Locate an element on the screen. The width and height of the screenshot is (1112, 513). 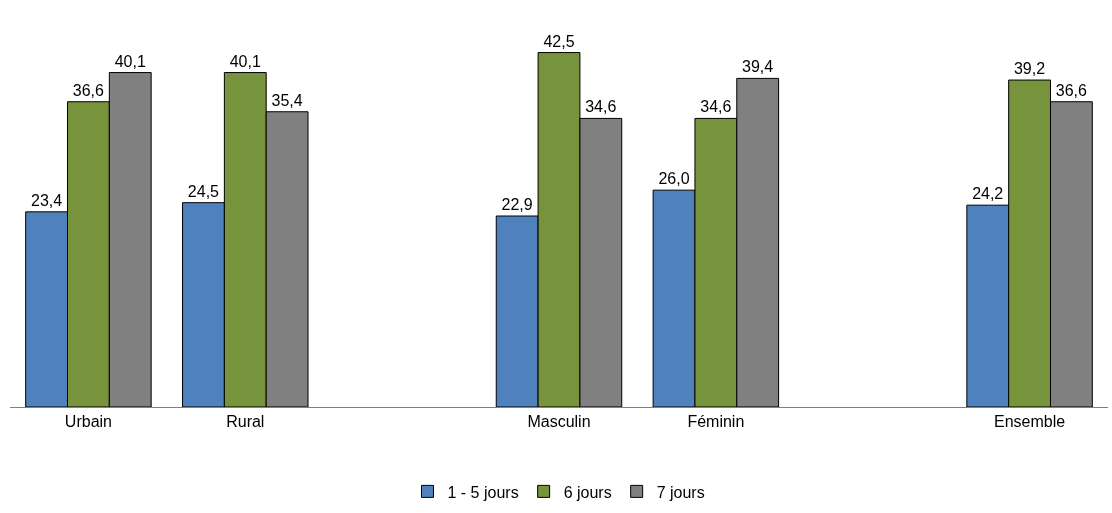
data-label: 39,2 is located at coordinates (1029, 69).